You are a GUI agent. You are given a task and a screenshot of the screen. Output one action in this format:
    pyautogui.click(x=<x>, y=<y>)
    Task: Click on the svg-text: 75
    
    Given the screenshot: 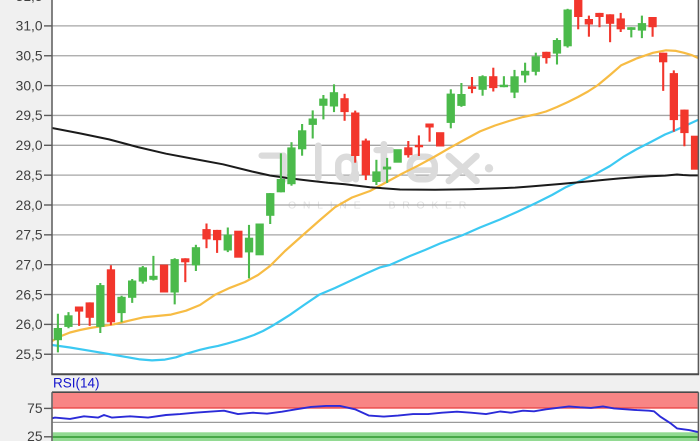 What is the action you would take?
    pyautogui.click(x=35, y=408)
    